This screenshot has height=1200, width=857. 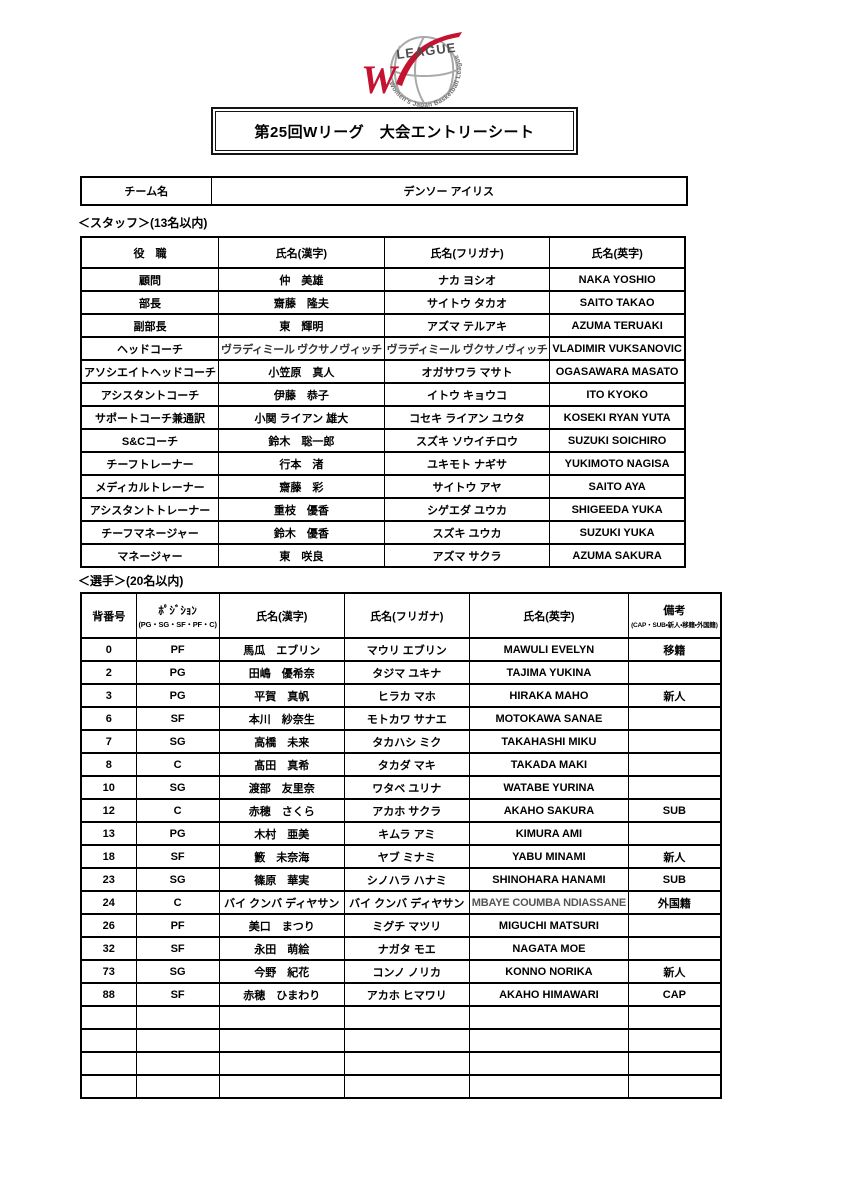 What do you see at coordinates (108, 615) in the screenshot?
I see `header-jersey-number: 背番号` at bounding box center [108, 615].